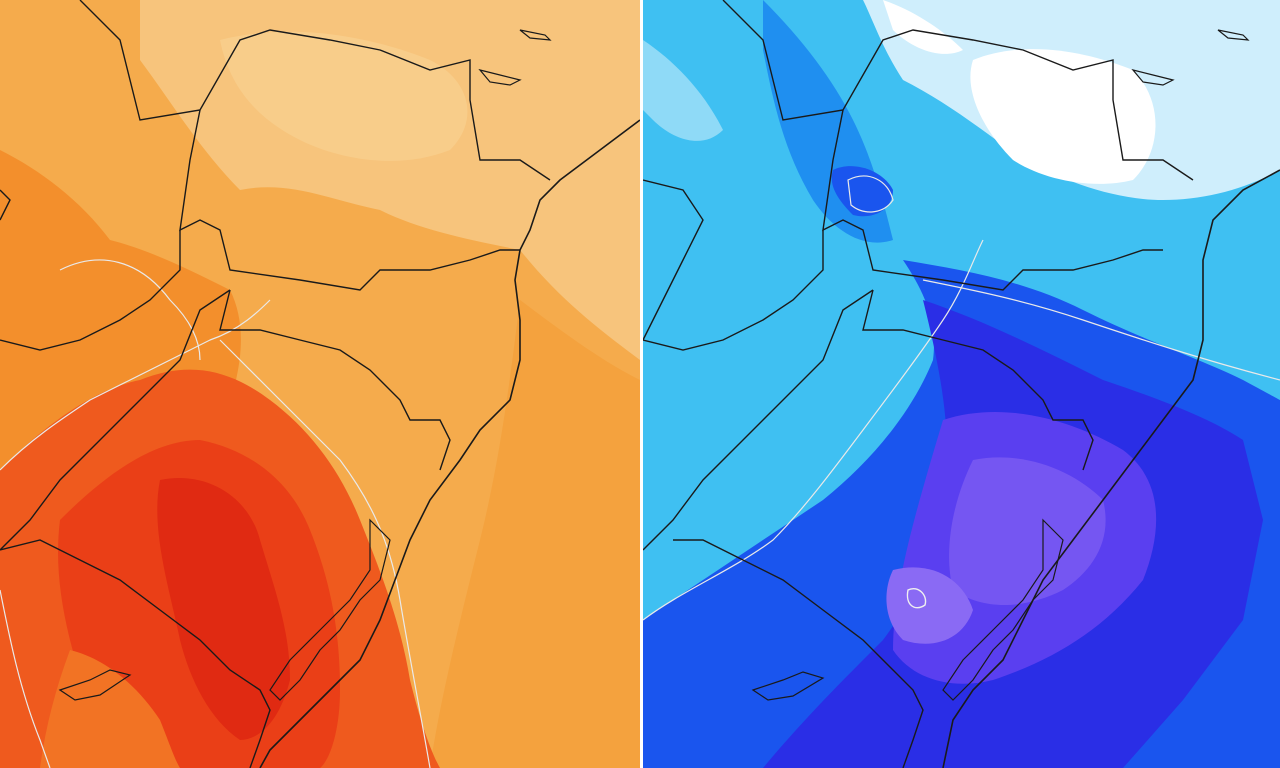 The height and width of the screenshot is (768, 1280). I want to click on cold-small-dark, so click(862, 191).